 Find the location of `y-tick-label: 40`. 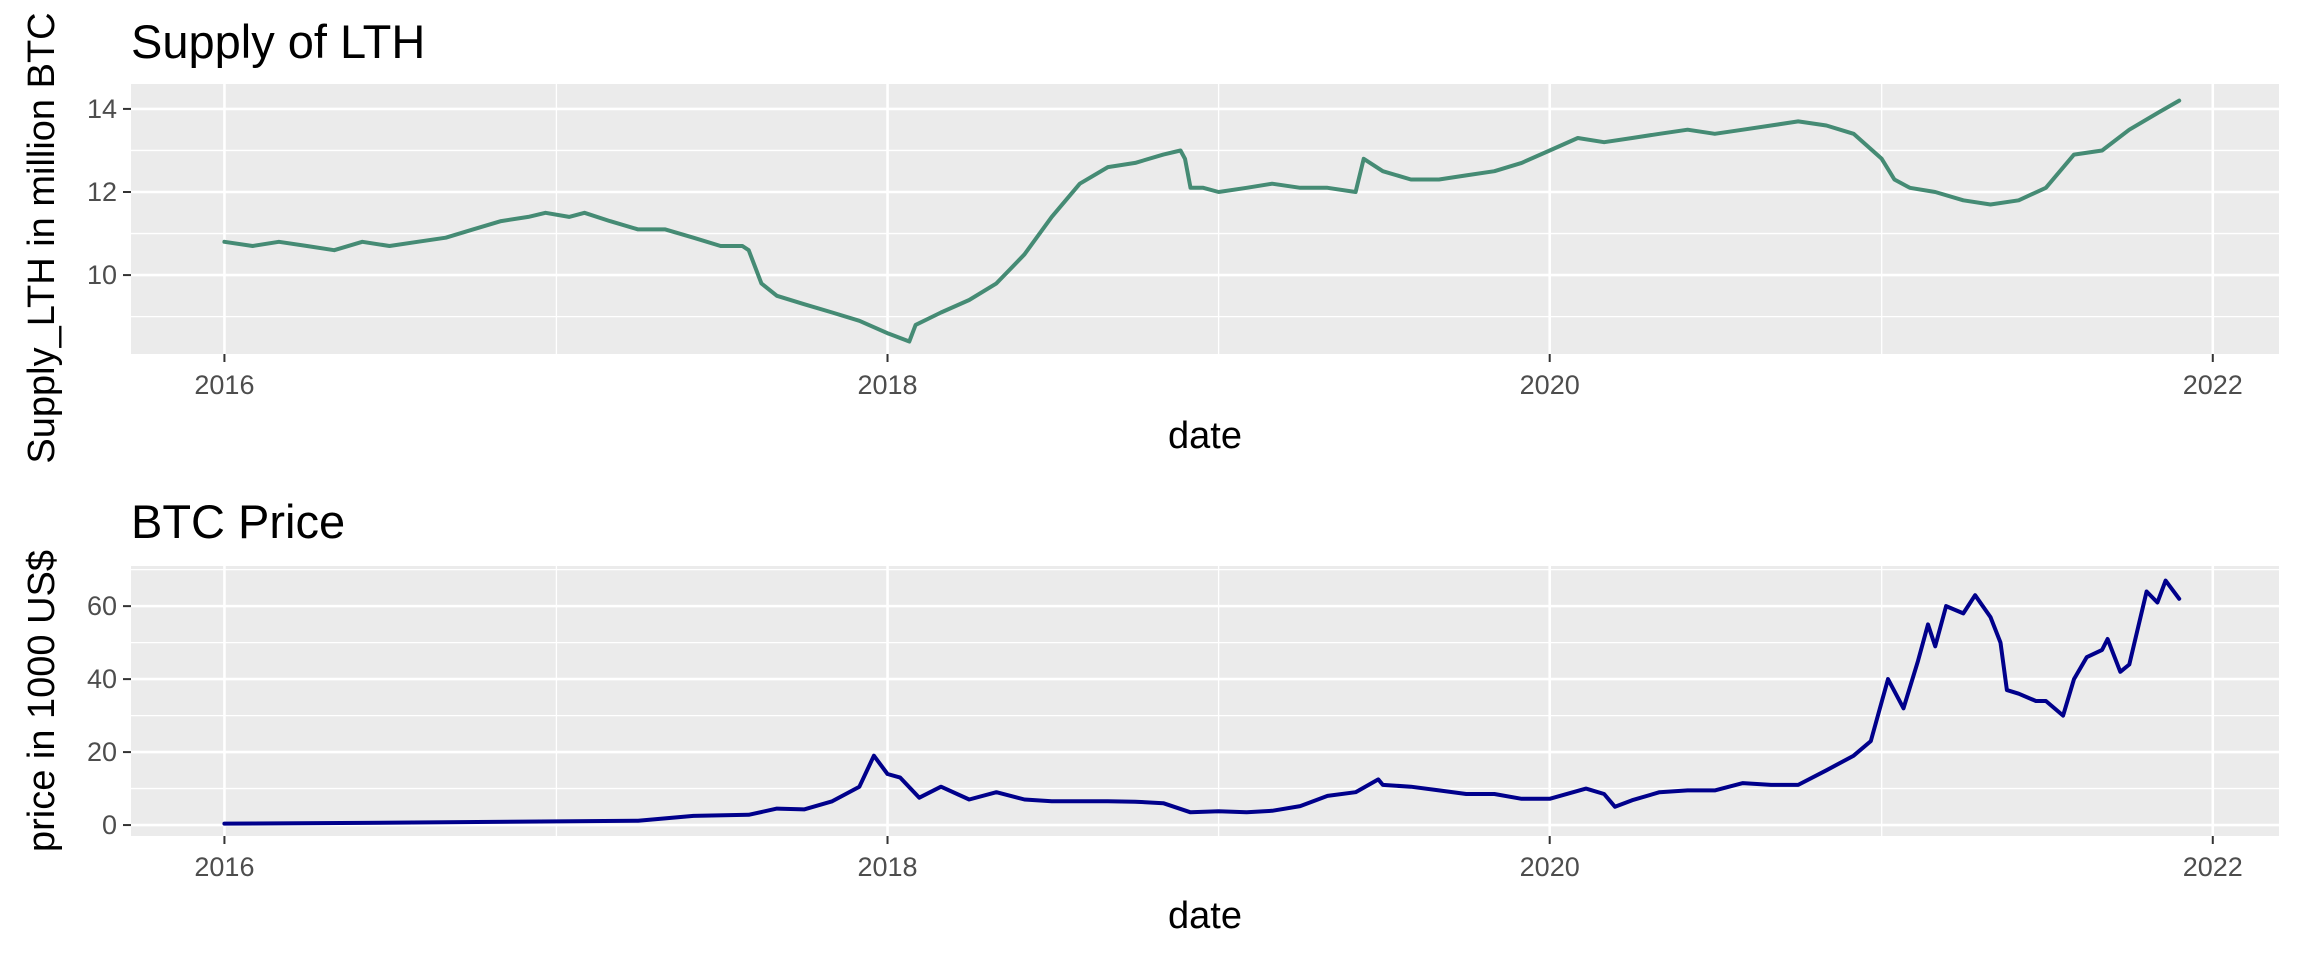

y-tick-label: 40 is located at coordinates (102, 679).